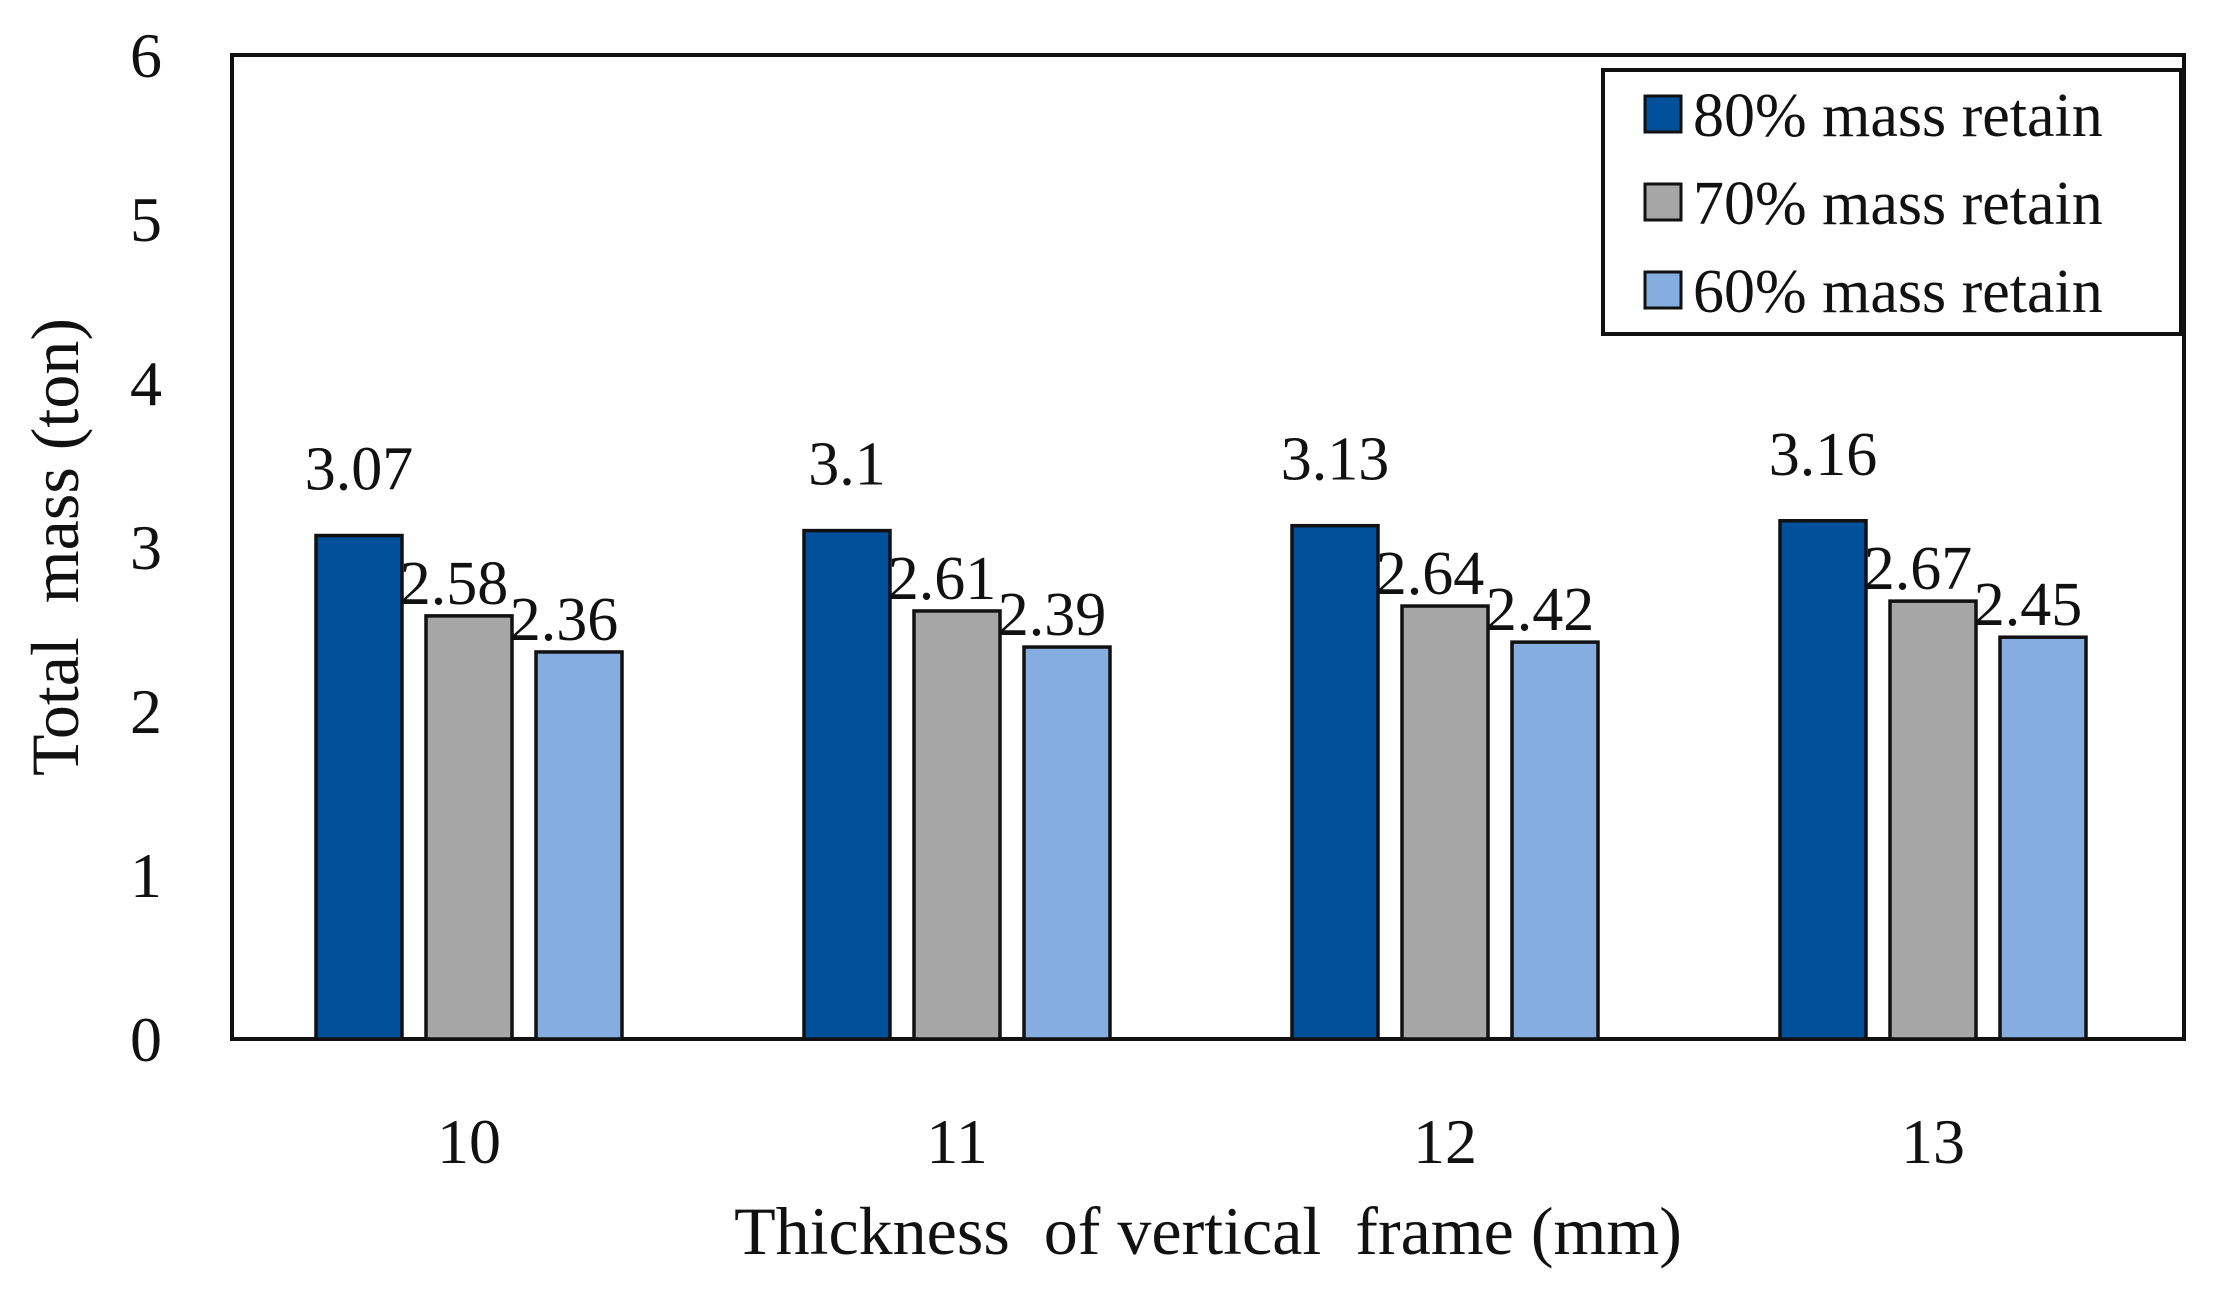 The width and height of the screenshot is (2232, 1297). I want to click on y-axis-title: Total mass (ton), so click(55, 547).